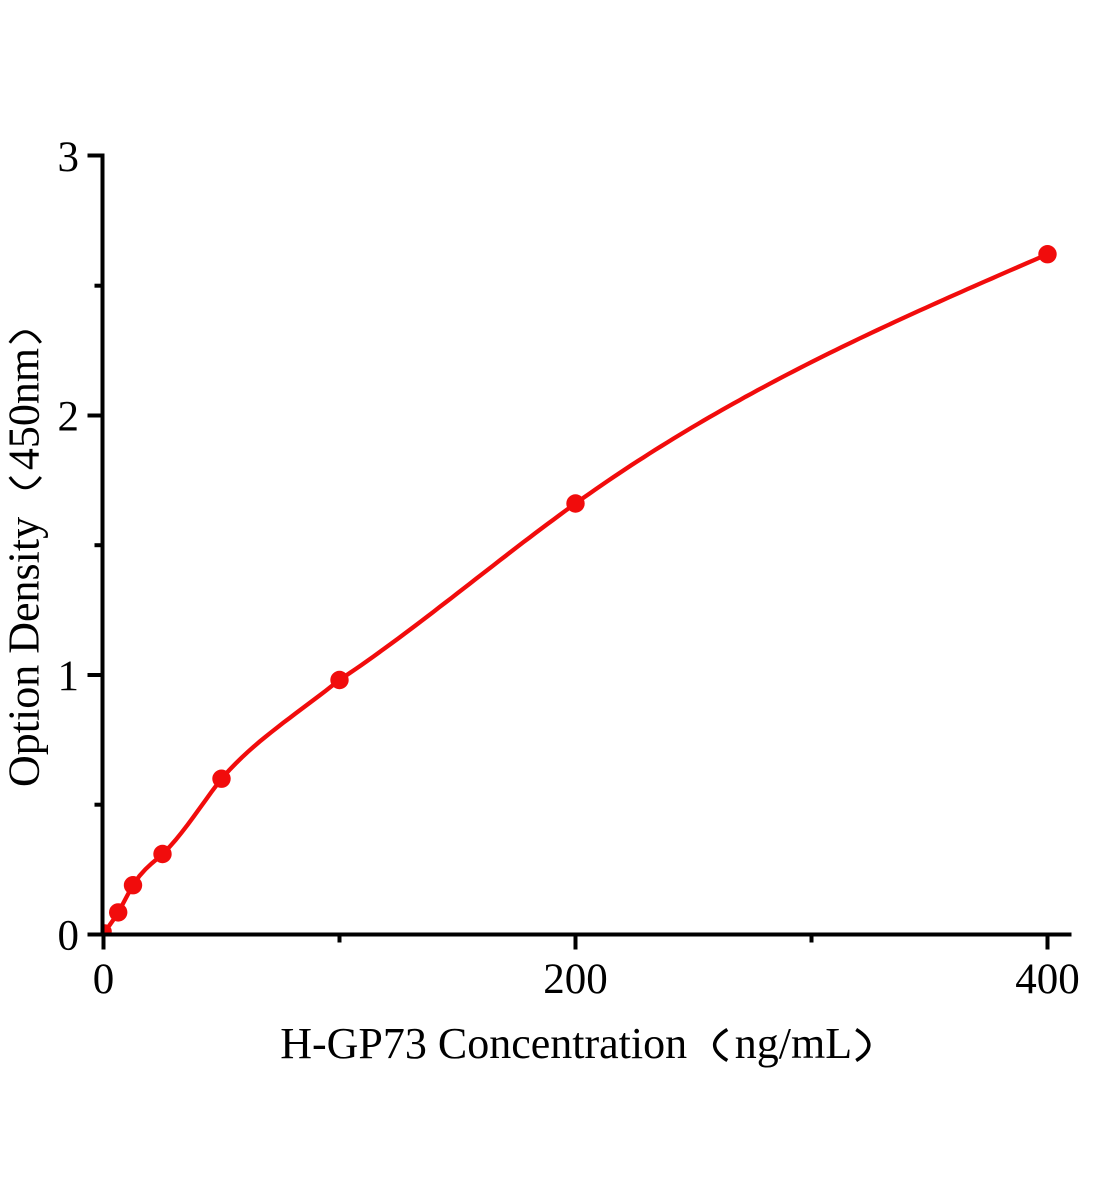 The height and width of the screenshot is (1200, 1104). What do you see at coordinates (69, 676) in the screenshot?
I see `svg-text: 1` at bounding box center [69, 676].